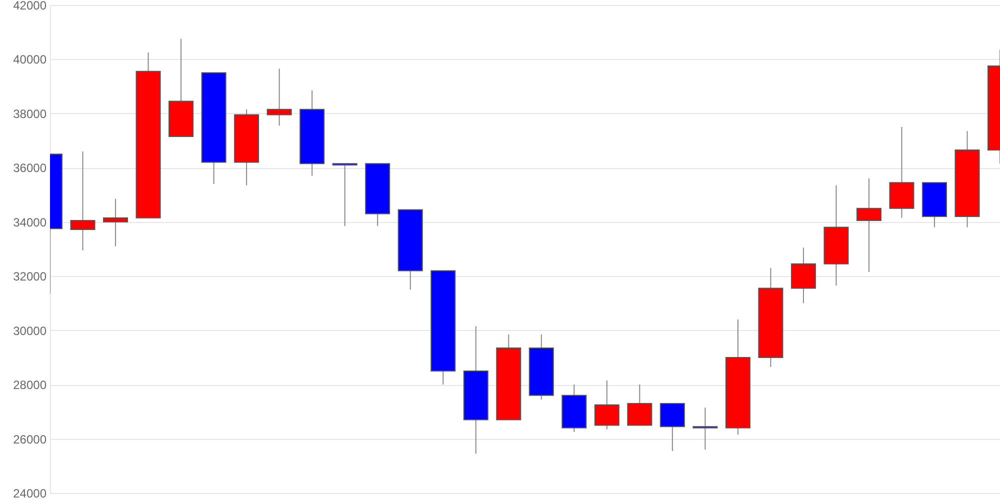 This screenshot has width=1000, height=500. What do you see at coordinates (30, 222) in the screenshot?
I see `y-tick-label: 34000` at bounding box center [30, 222].